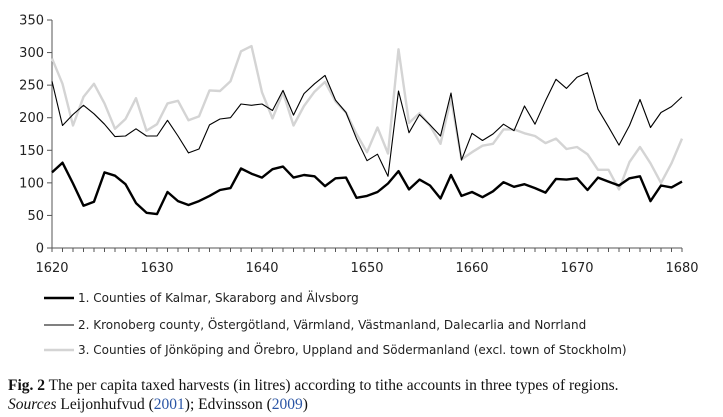 The image size is (723, 417). What do you see at coordinates (35, 216) in the screenshot?
I see `y-tick-label: 50` at bounding box center [35, 216].